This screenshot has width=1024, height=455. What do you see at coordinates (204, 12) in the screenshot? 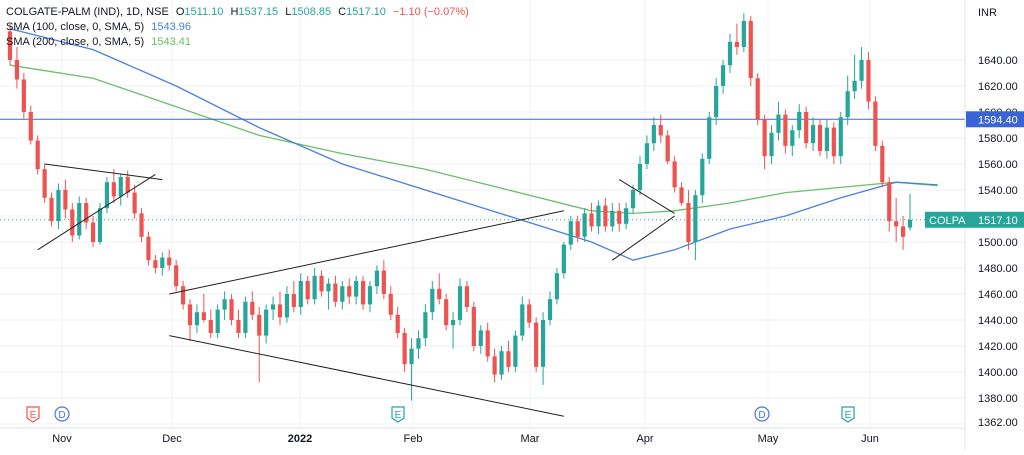
I see `open-value: 1511.10` at bounding box center [204, 12].